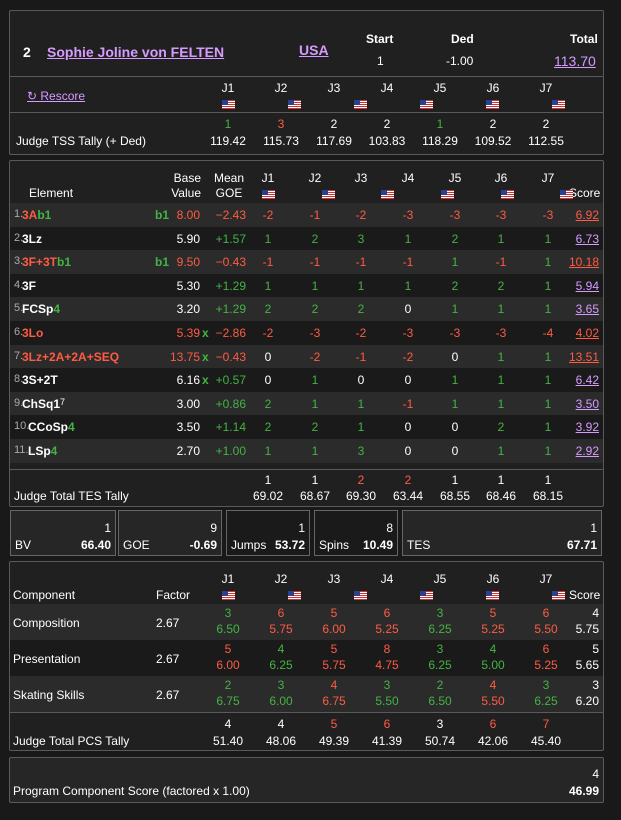 This screenshot has width=621, height=820. What do you see at coordinates (377, 545) in the screenshot?
I see `summary-value: 10.49` at bounding box center [377, 545].